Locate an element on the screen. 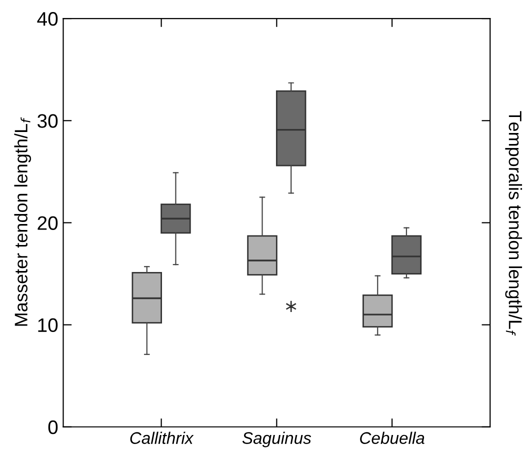  x-tick-label: Callithrix is located at coordinates (162, 438).